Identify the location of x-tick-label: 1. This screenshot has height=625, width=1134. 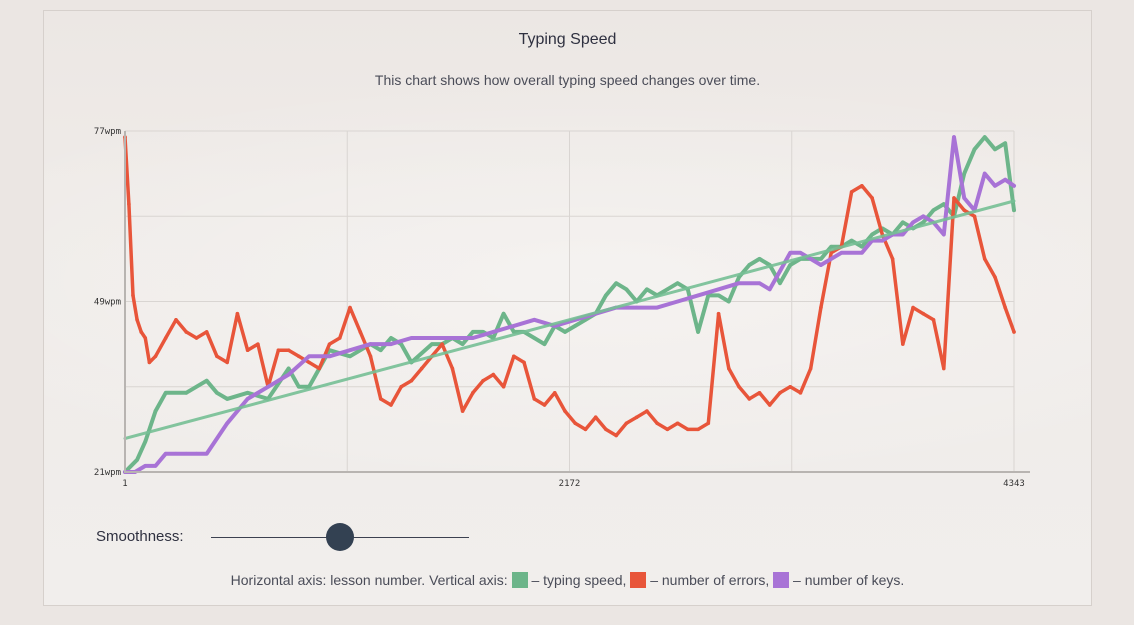
(124, 484).